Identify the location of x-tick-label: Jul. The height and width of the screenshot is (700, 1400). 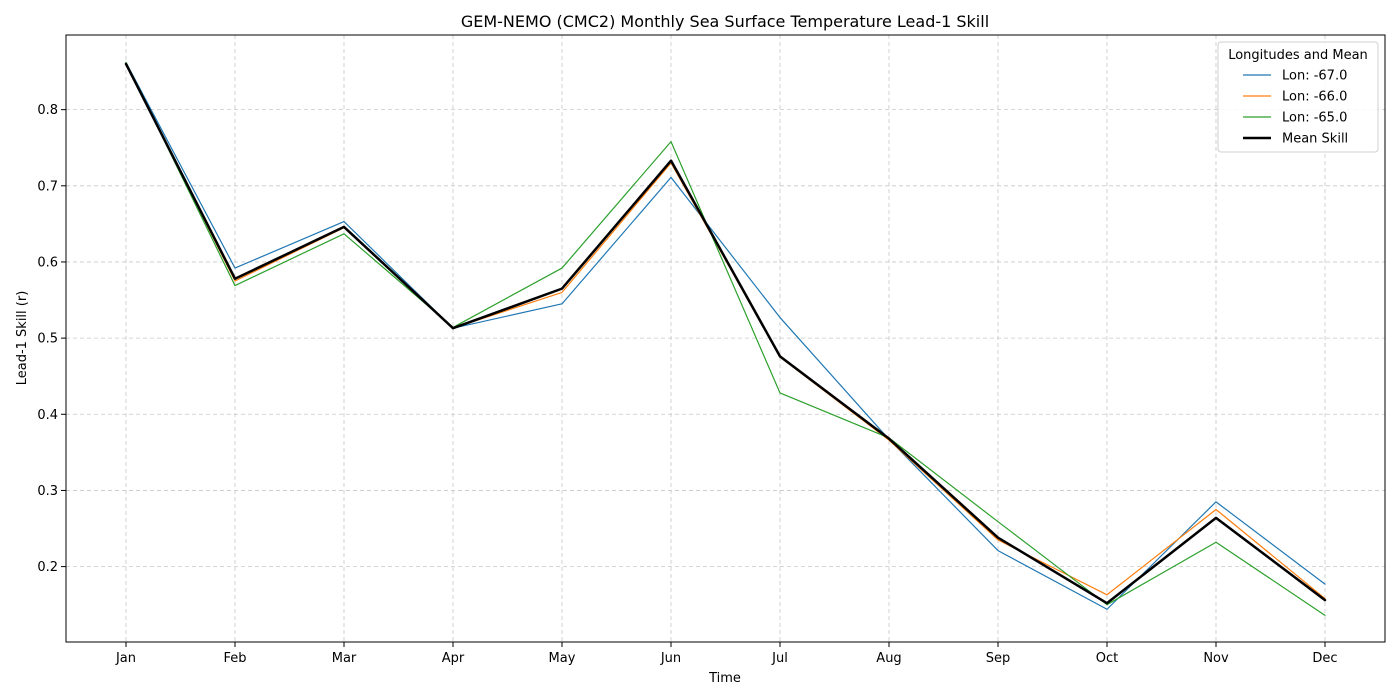
(779, 658).